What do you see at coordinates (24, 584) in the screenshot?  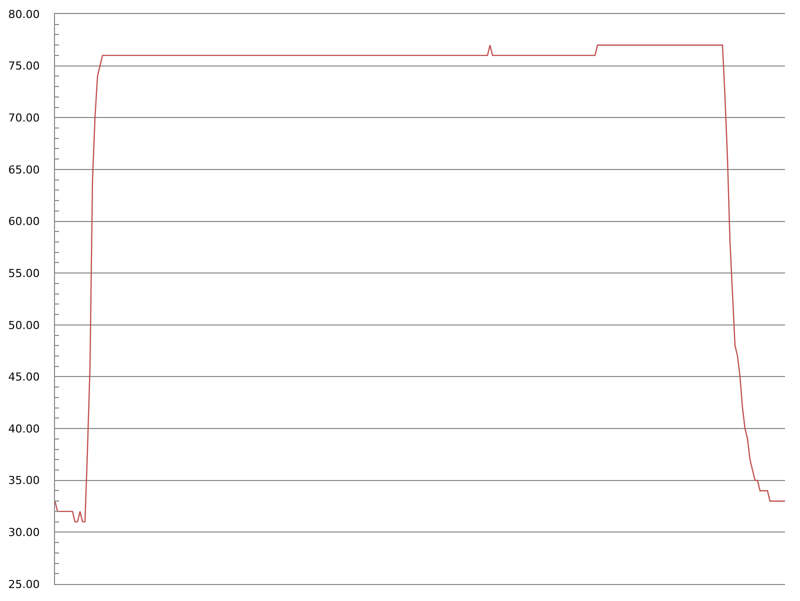 I see `y-tick-label: 25.00` at bounding box center [24, 584].